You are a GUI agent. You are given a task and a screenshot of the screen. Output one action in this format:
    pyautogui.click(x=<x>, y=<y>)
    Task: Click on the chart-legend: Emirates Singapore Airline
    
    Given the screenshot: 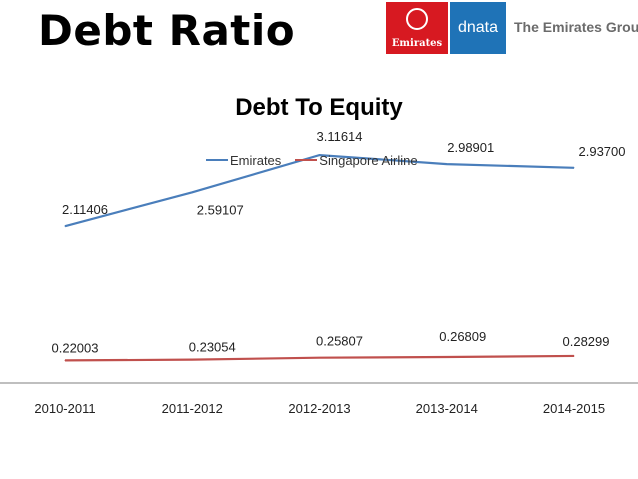 What is the action you would take?
    pyautogui.click(x=319, y=160)
    